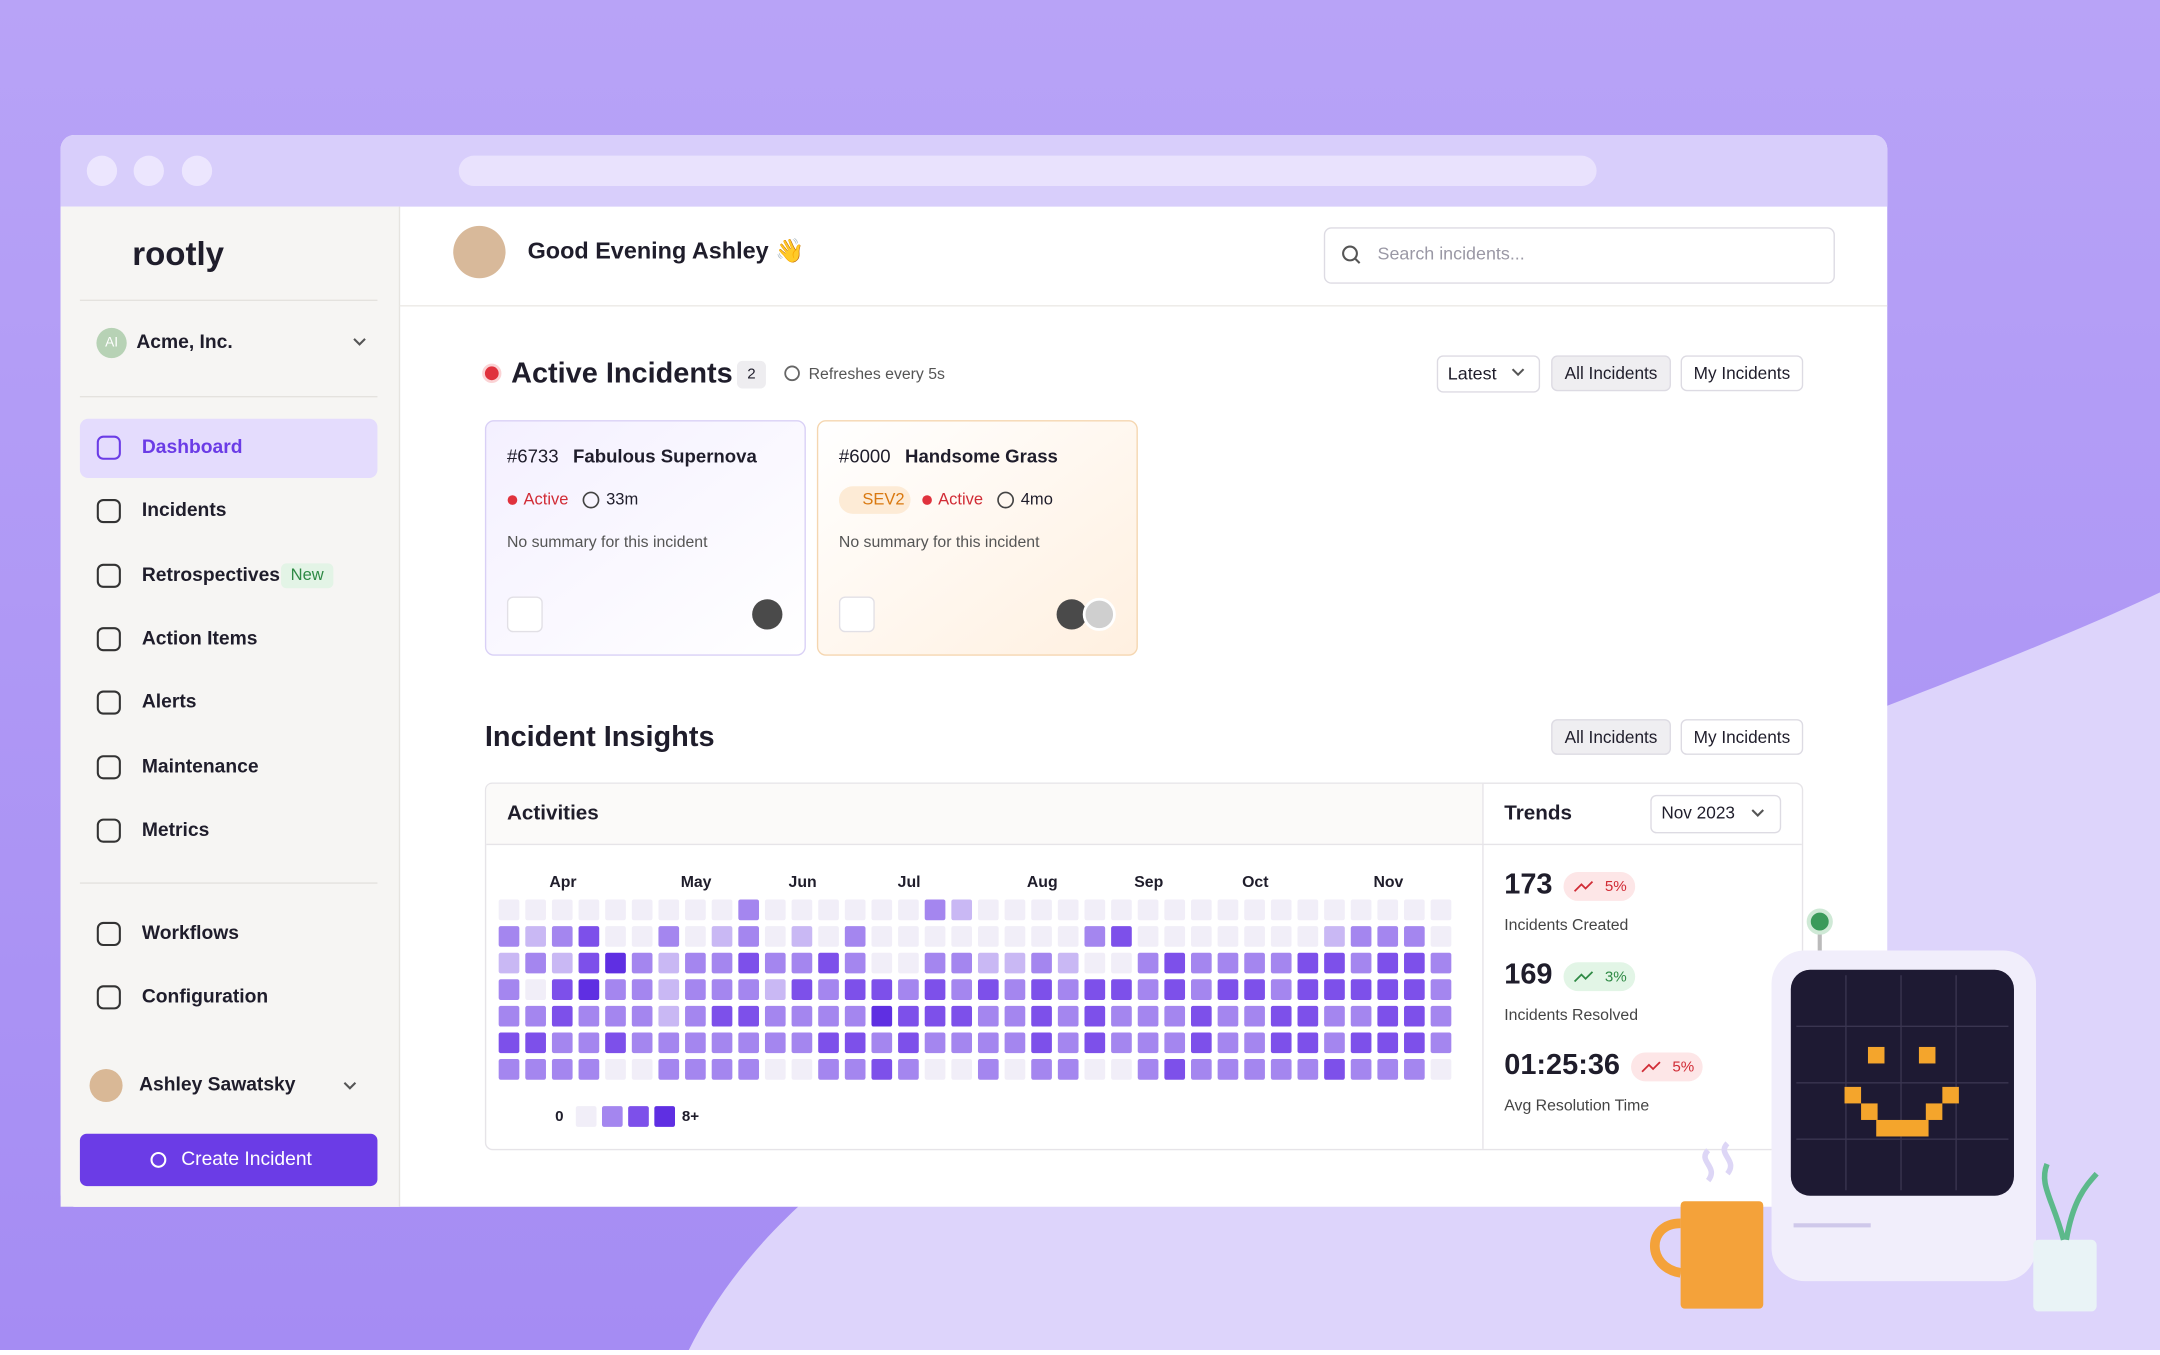 The width and height of the screenshot is (2160, 1355). What do you see at coordinates (190, 933) in the screenshot?
I see `nav-item: Workflows` at bounding box center [190, 933].